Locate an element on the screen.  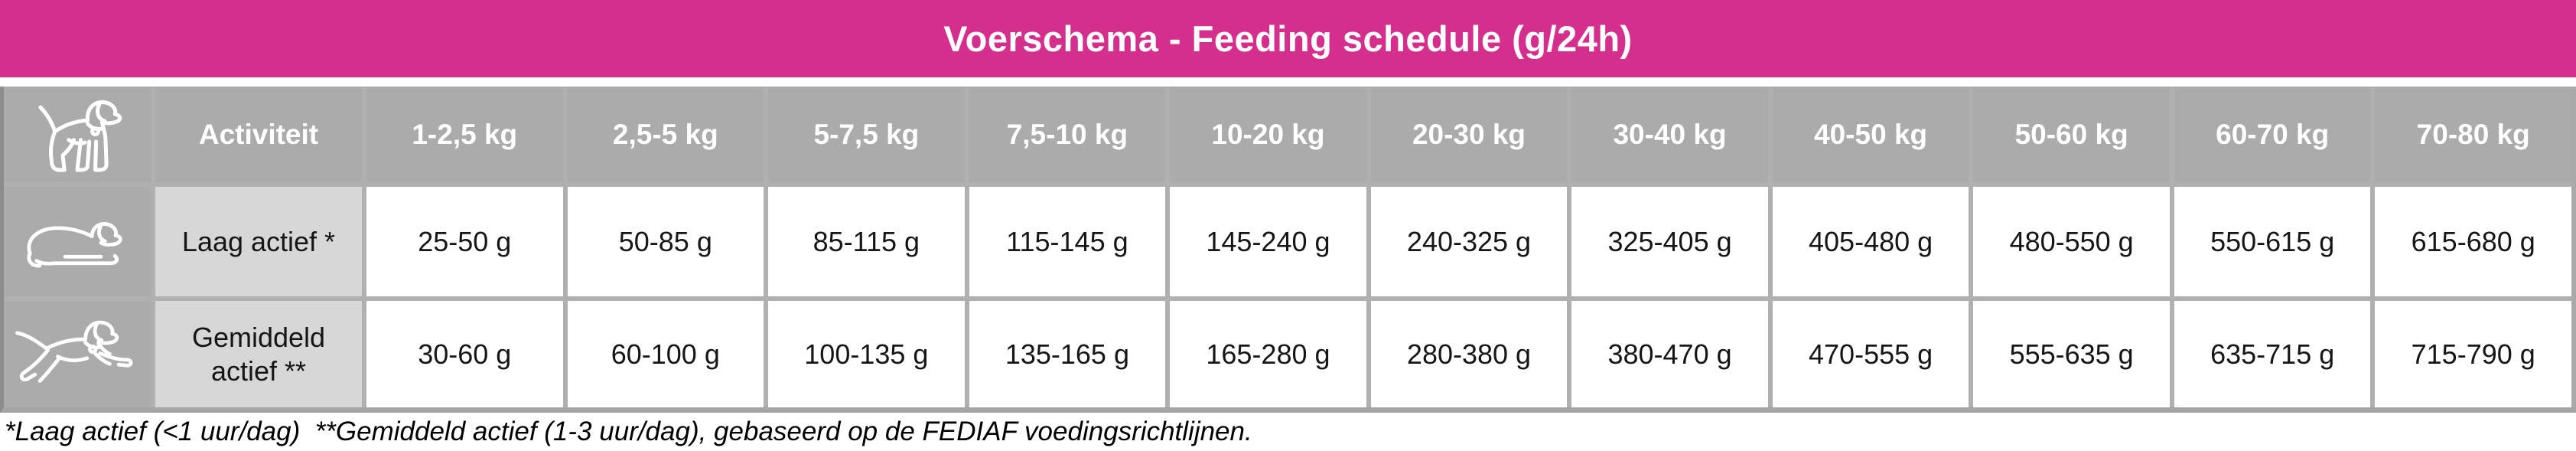
row-medium-label: Gemiddeld actief ** is located at coordinates (258, 354).